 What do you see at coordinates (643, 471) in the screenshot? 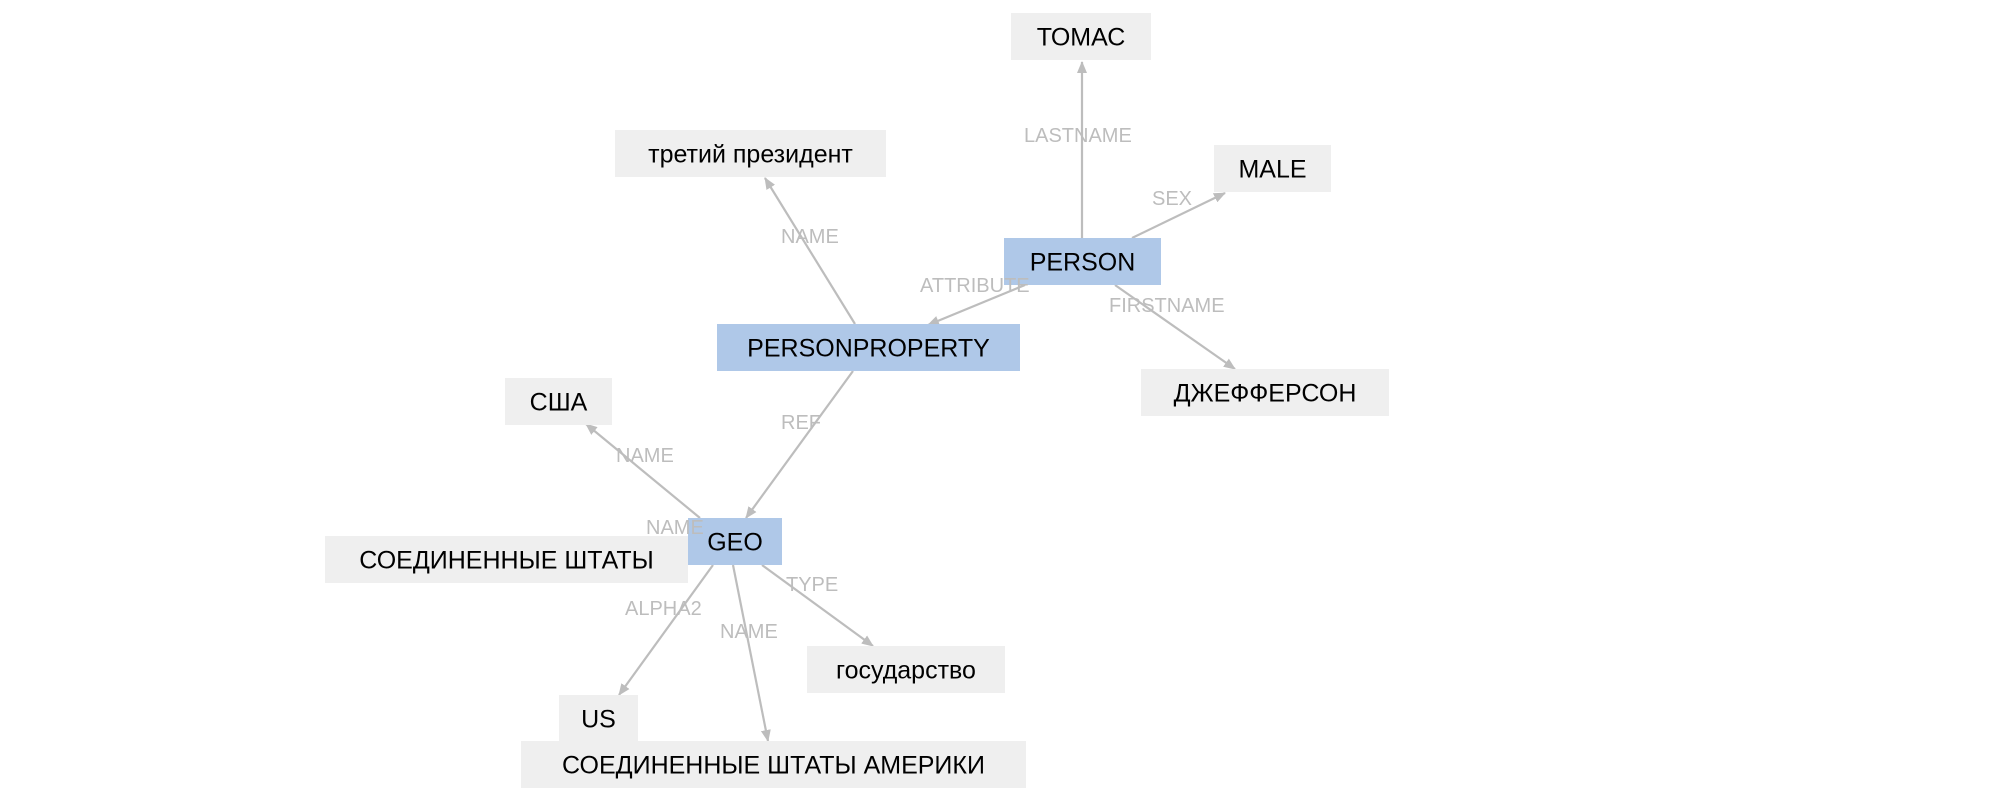
I see `edge-geo-to-usa-short` at bounding box center [643, 471].